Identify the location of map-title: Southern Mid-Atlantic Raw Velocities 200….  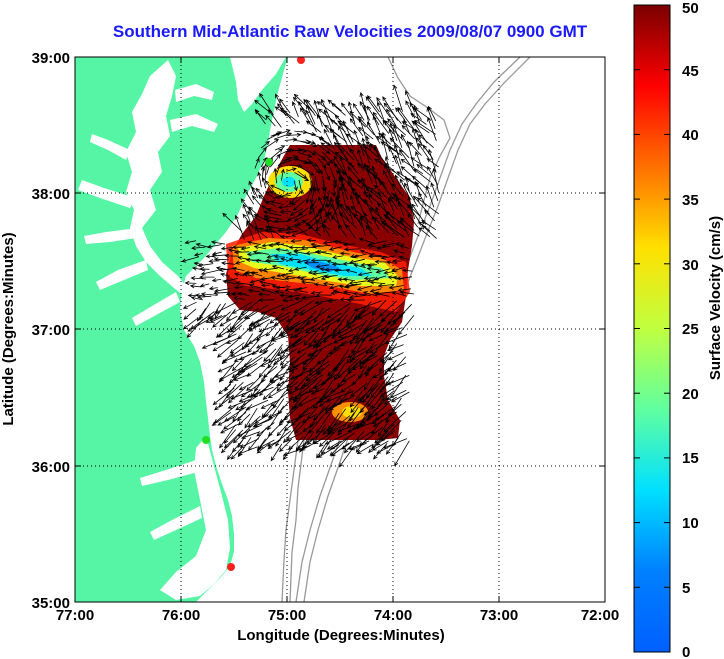
(350, 31).